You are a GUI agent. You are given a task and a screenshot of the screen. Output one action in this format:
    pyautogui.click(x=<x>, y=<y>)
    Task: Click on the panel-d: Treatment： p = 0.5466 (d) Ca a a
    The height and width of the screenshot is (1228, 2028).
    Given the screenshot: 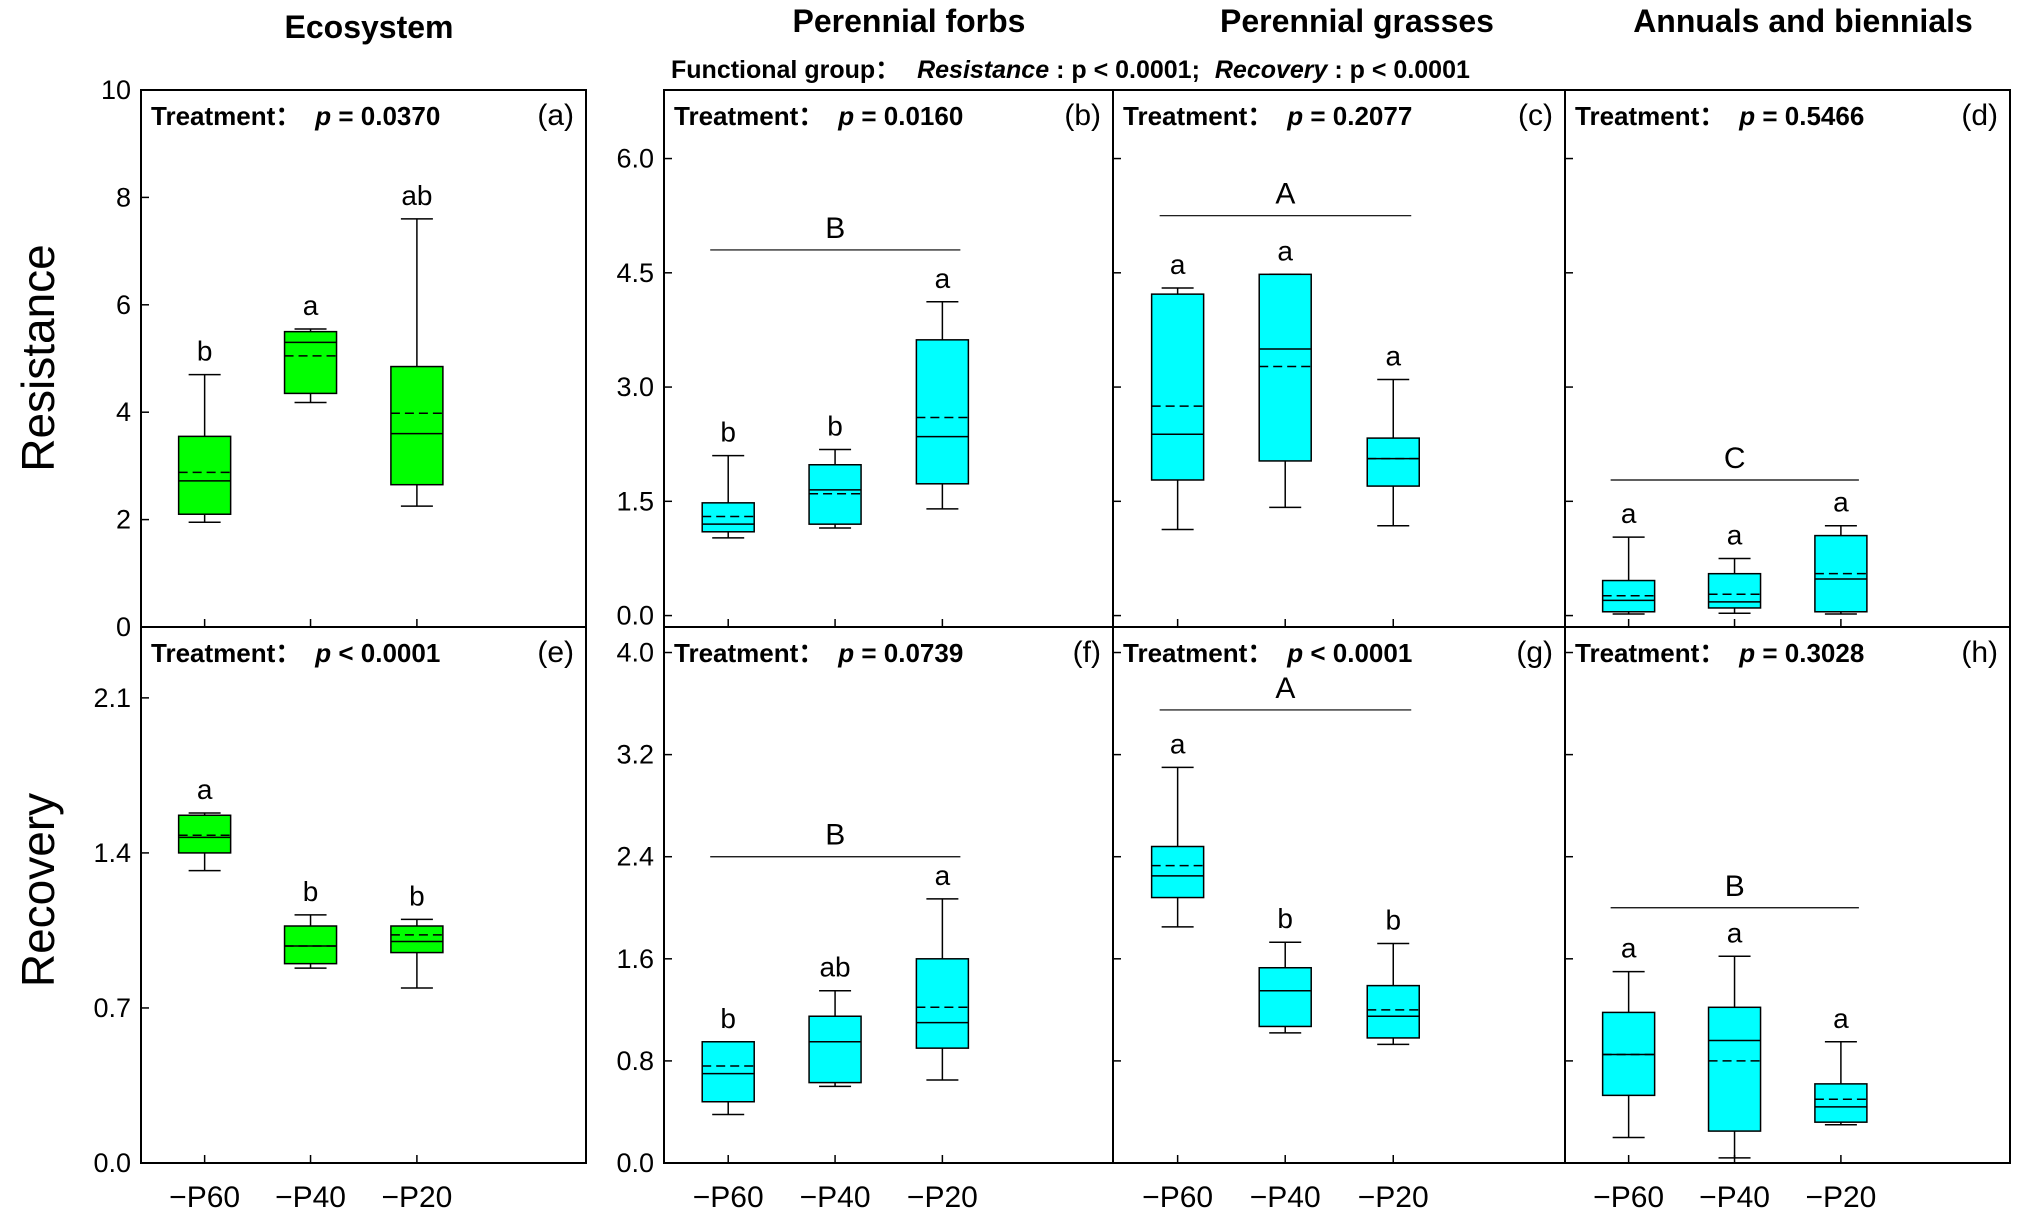 What is the action you would take?
    pyautogui.click(x=1787, y=358)
    